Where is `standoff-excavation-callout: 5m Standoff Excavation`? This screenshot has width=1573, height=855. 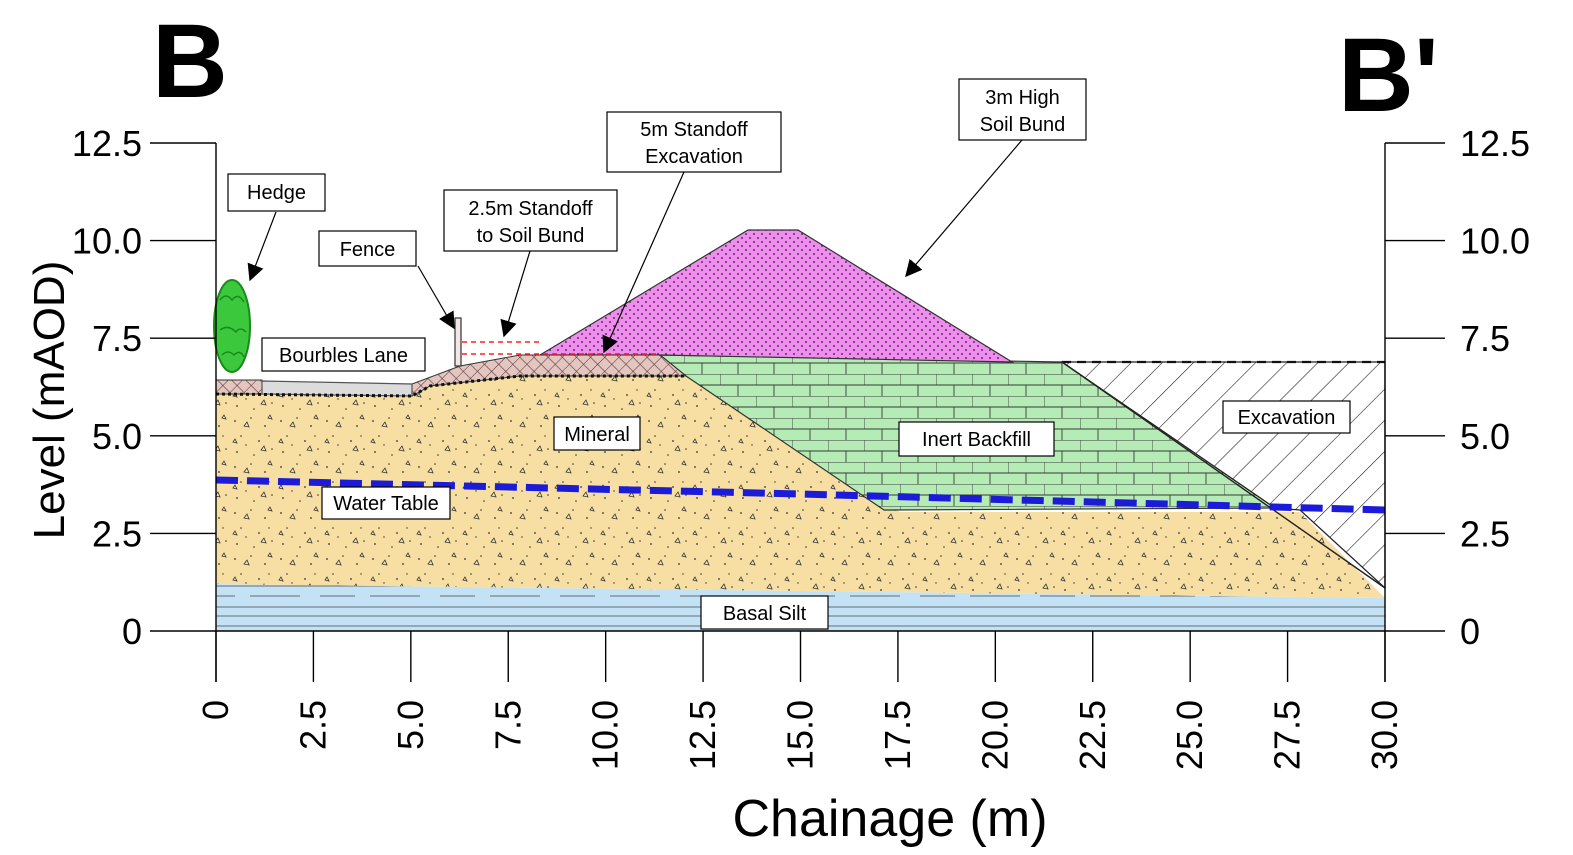 standoff-excavation-callout: 5m Standoff Excavation is located at coordinates (694, 142).